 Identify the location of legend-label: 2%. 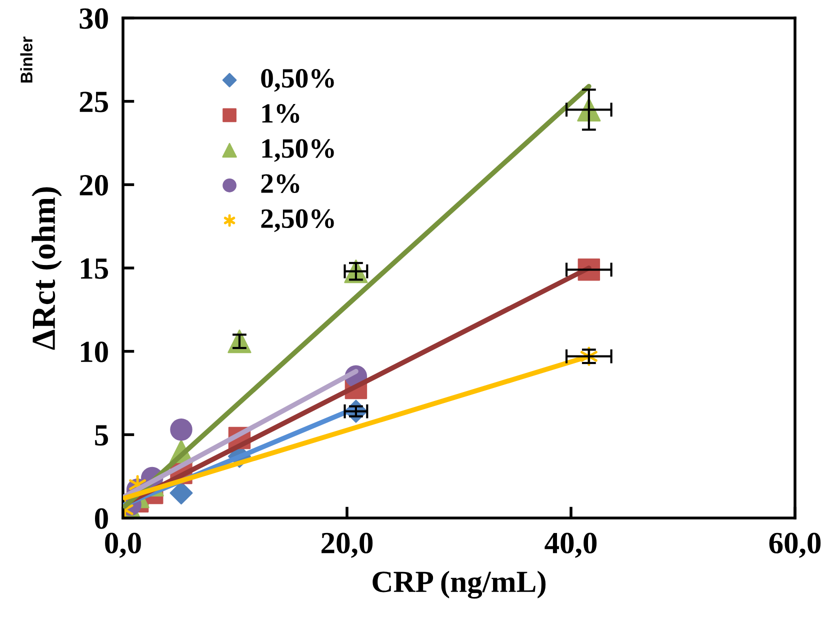
(280, 184).